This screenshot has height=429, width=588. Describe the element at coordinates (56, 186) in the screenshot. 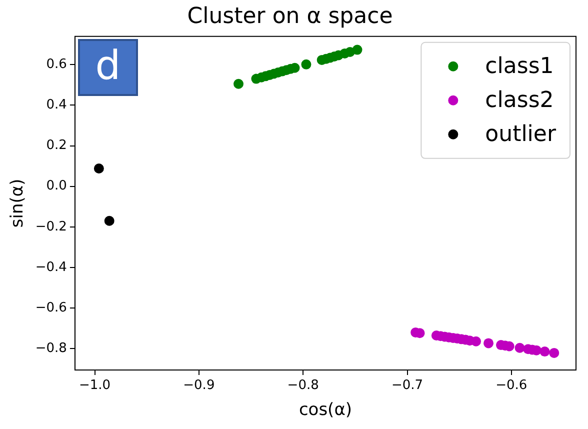

I see `y-tick-label: 0.0` at that location.